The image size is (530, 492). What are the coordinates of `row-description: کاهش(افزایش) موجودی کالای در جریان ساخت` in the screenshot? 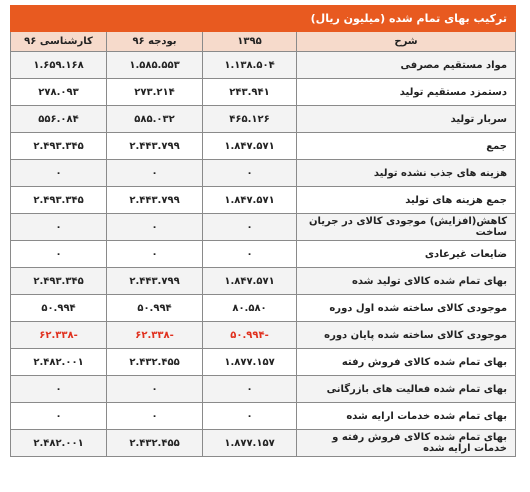 It's located at (406, 227).